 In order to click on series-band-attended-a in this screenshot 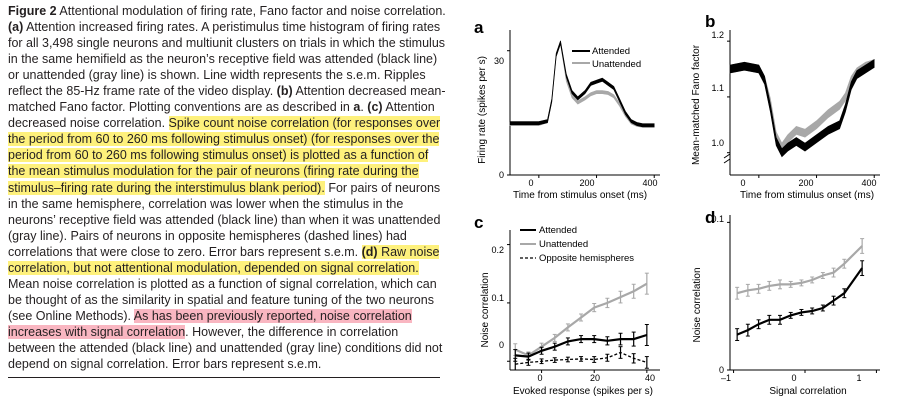, I will do `click(582, 84)`.